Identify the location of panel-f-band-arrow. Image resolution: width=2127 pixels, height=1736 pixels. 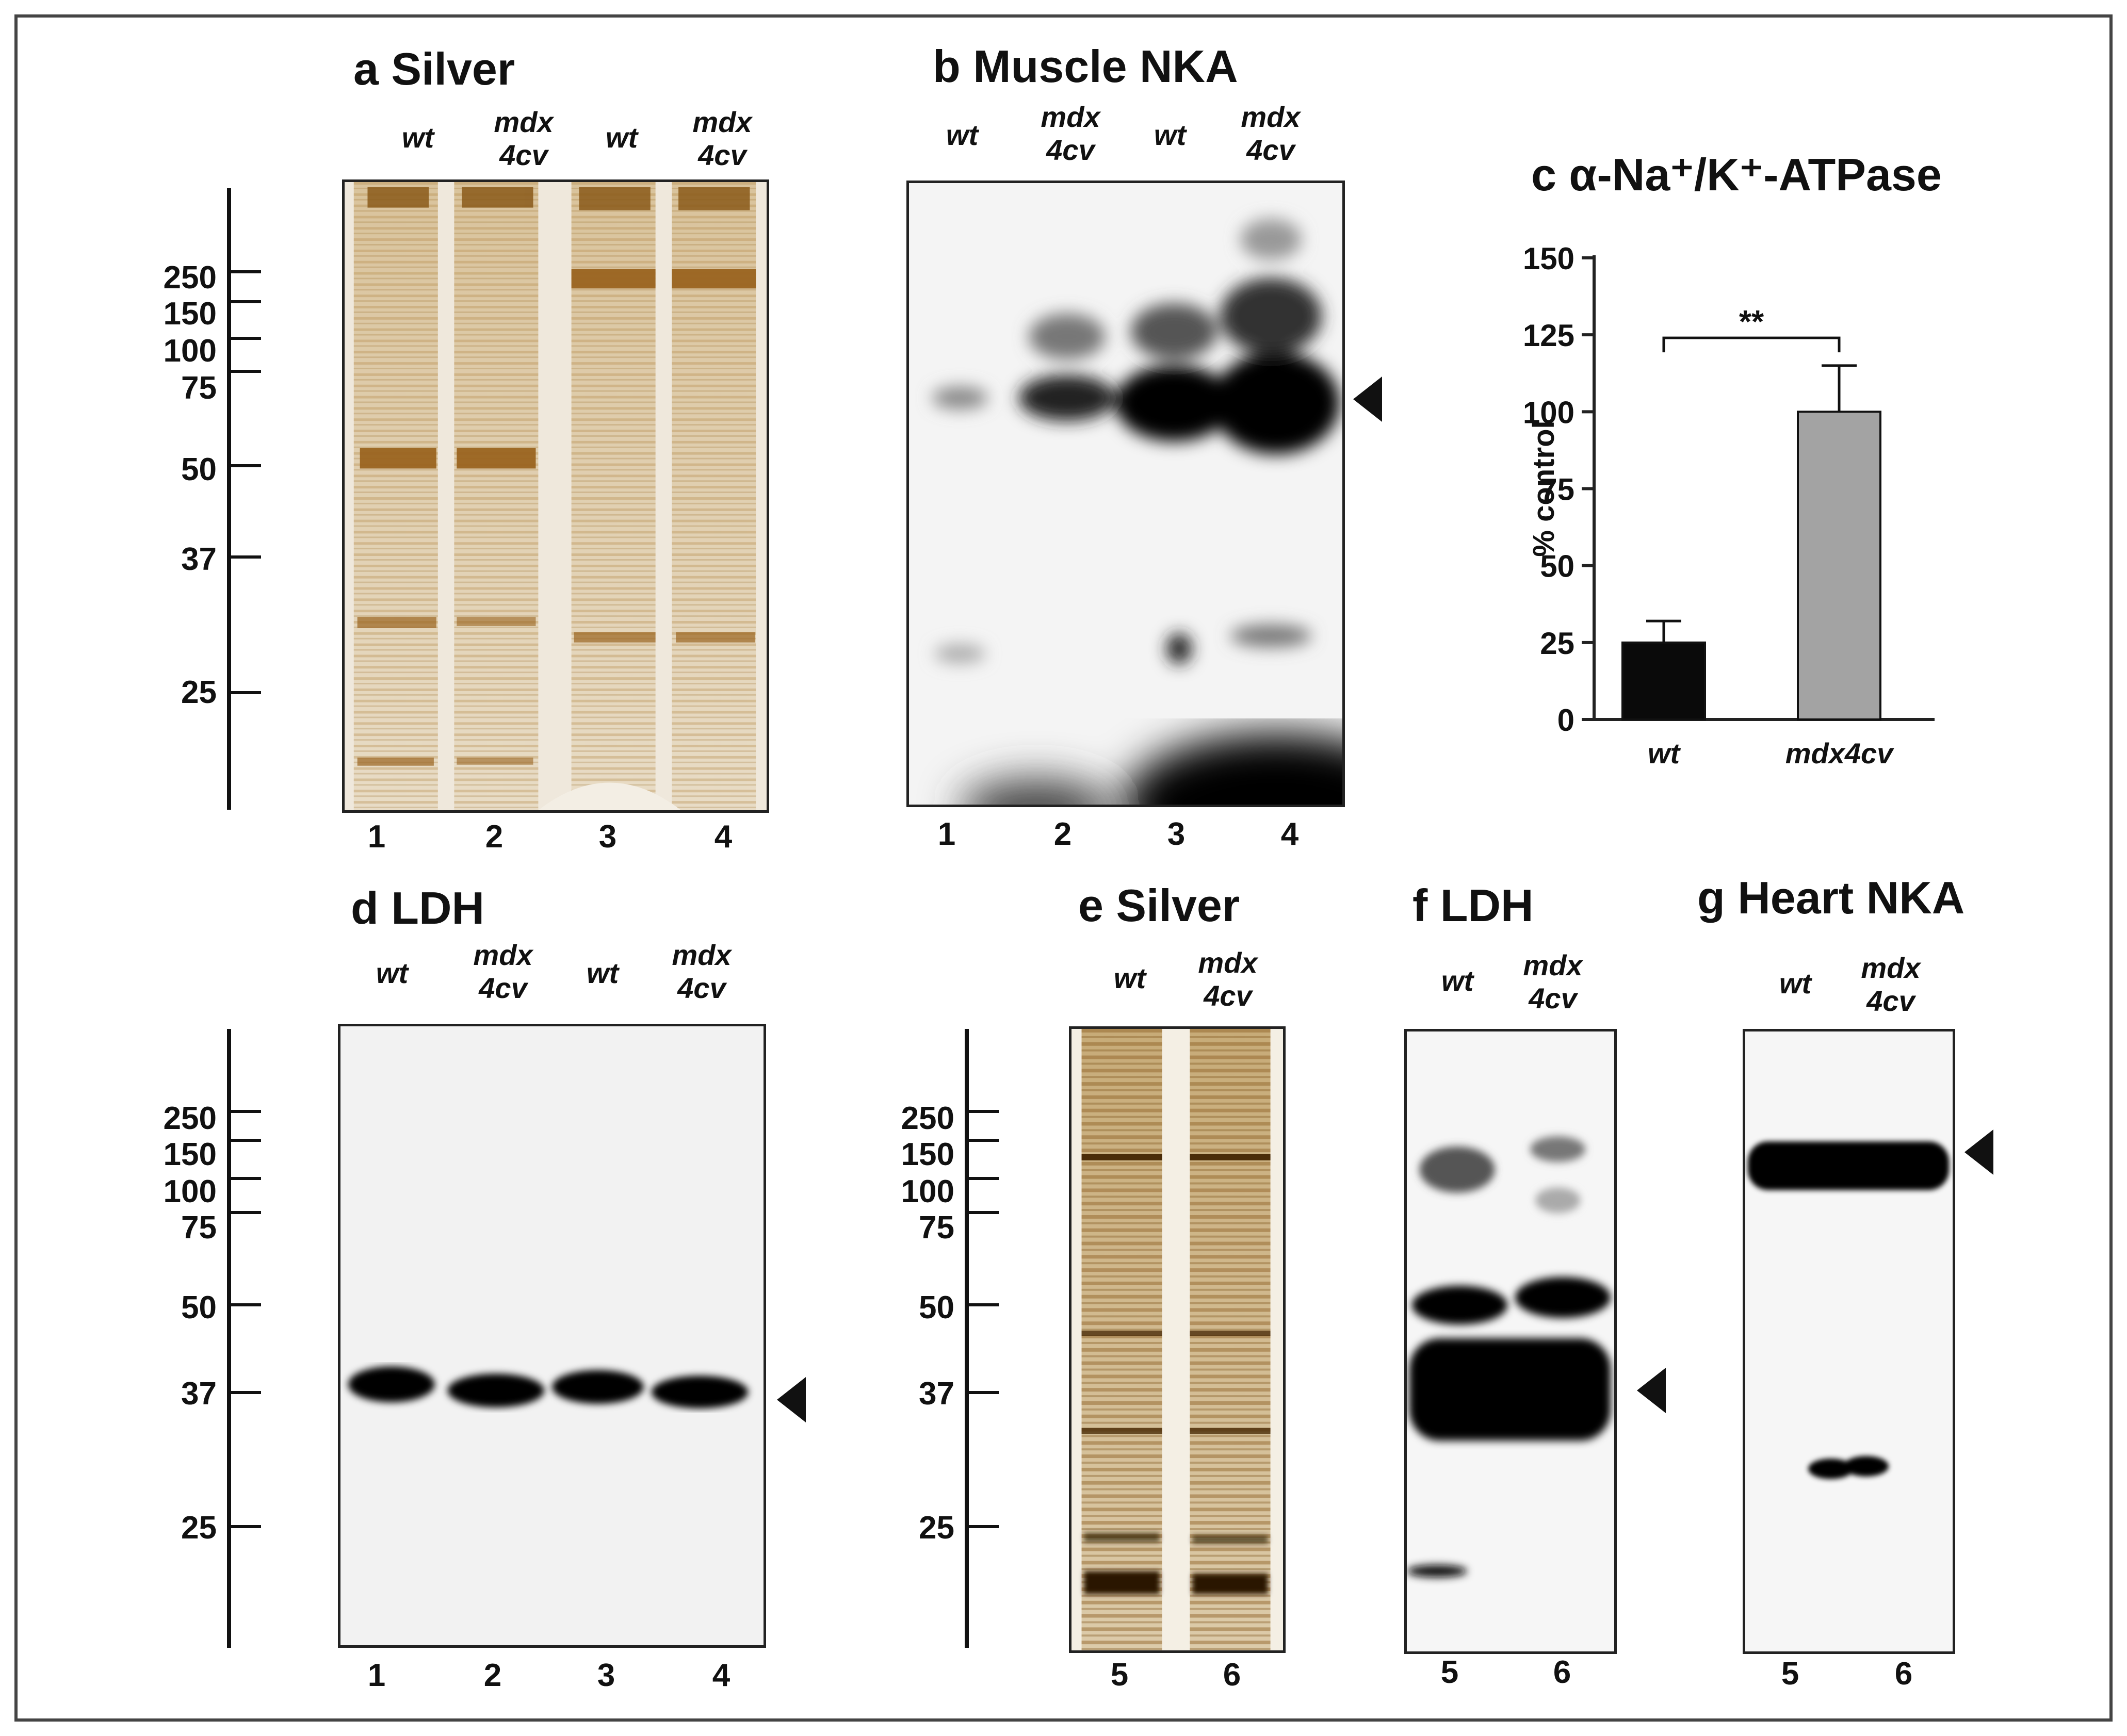
(1651, 1390).